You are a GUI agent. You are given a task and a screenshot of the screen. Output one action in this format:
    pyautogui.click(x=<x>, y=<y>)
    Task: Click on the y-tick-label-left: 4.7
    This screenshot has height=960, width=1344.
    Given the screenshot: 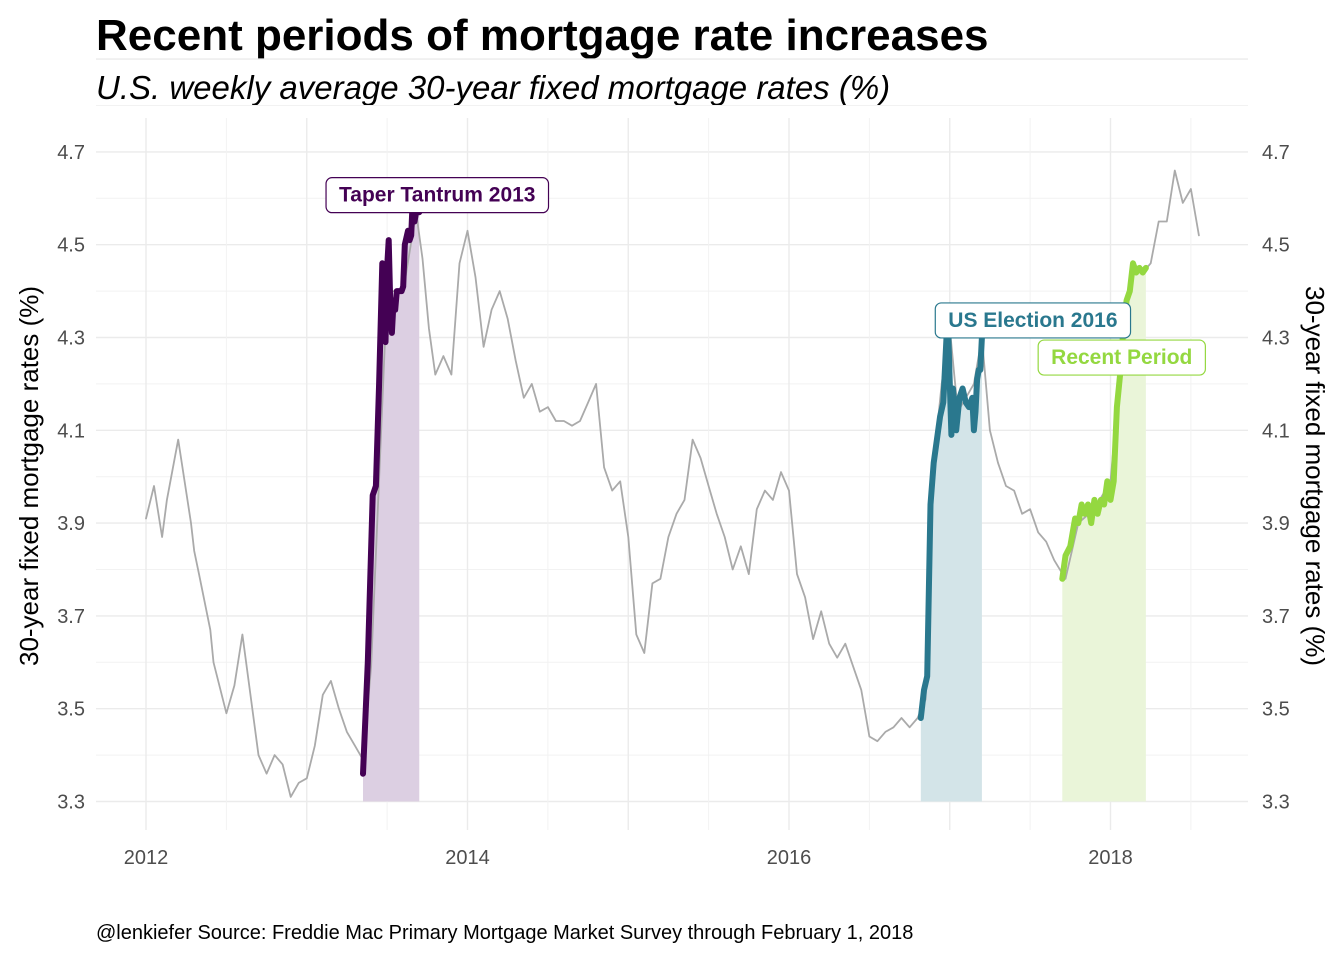 What is the action you would take?
    pyautogui.click(x=71, y=153)
    